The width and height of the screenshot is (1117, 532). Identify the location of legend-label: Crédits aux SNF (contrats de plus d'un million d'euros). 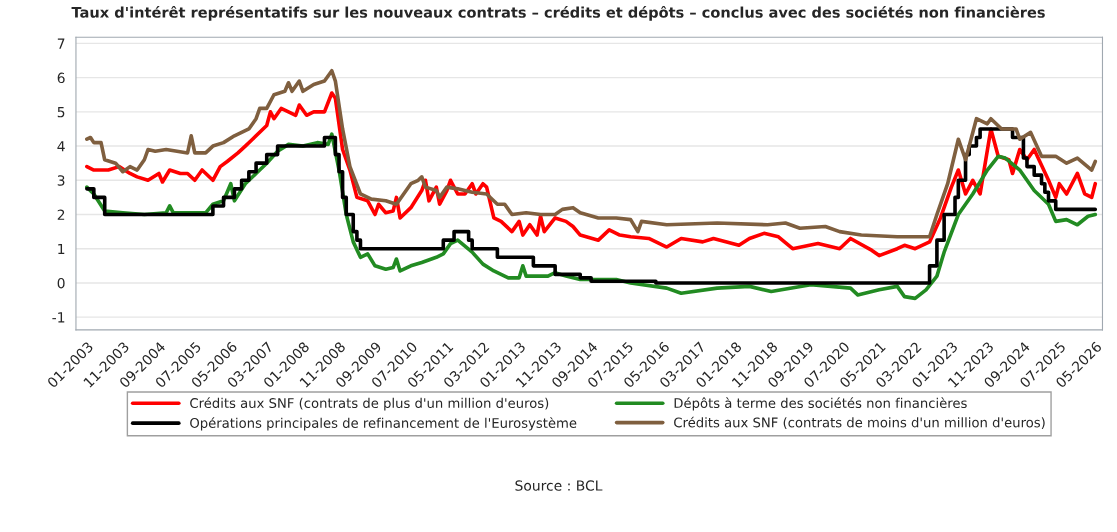
(369, 404).